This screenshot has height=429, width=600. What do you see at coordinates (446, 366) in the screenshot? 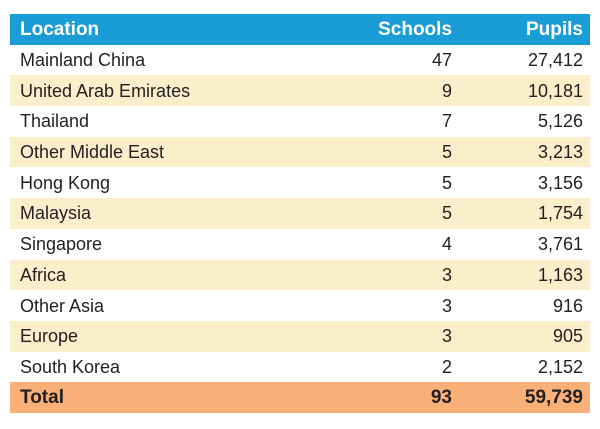
I see `schools-cell: 2` at bounding box center [446, 366].